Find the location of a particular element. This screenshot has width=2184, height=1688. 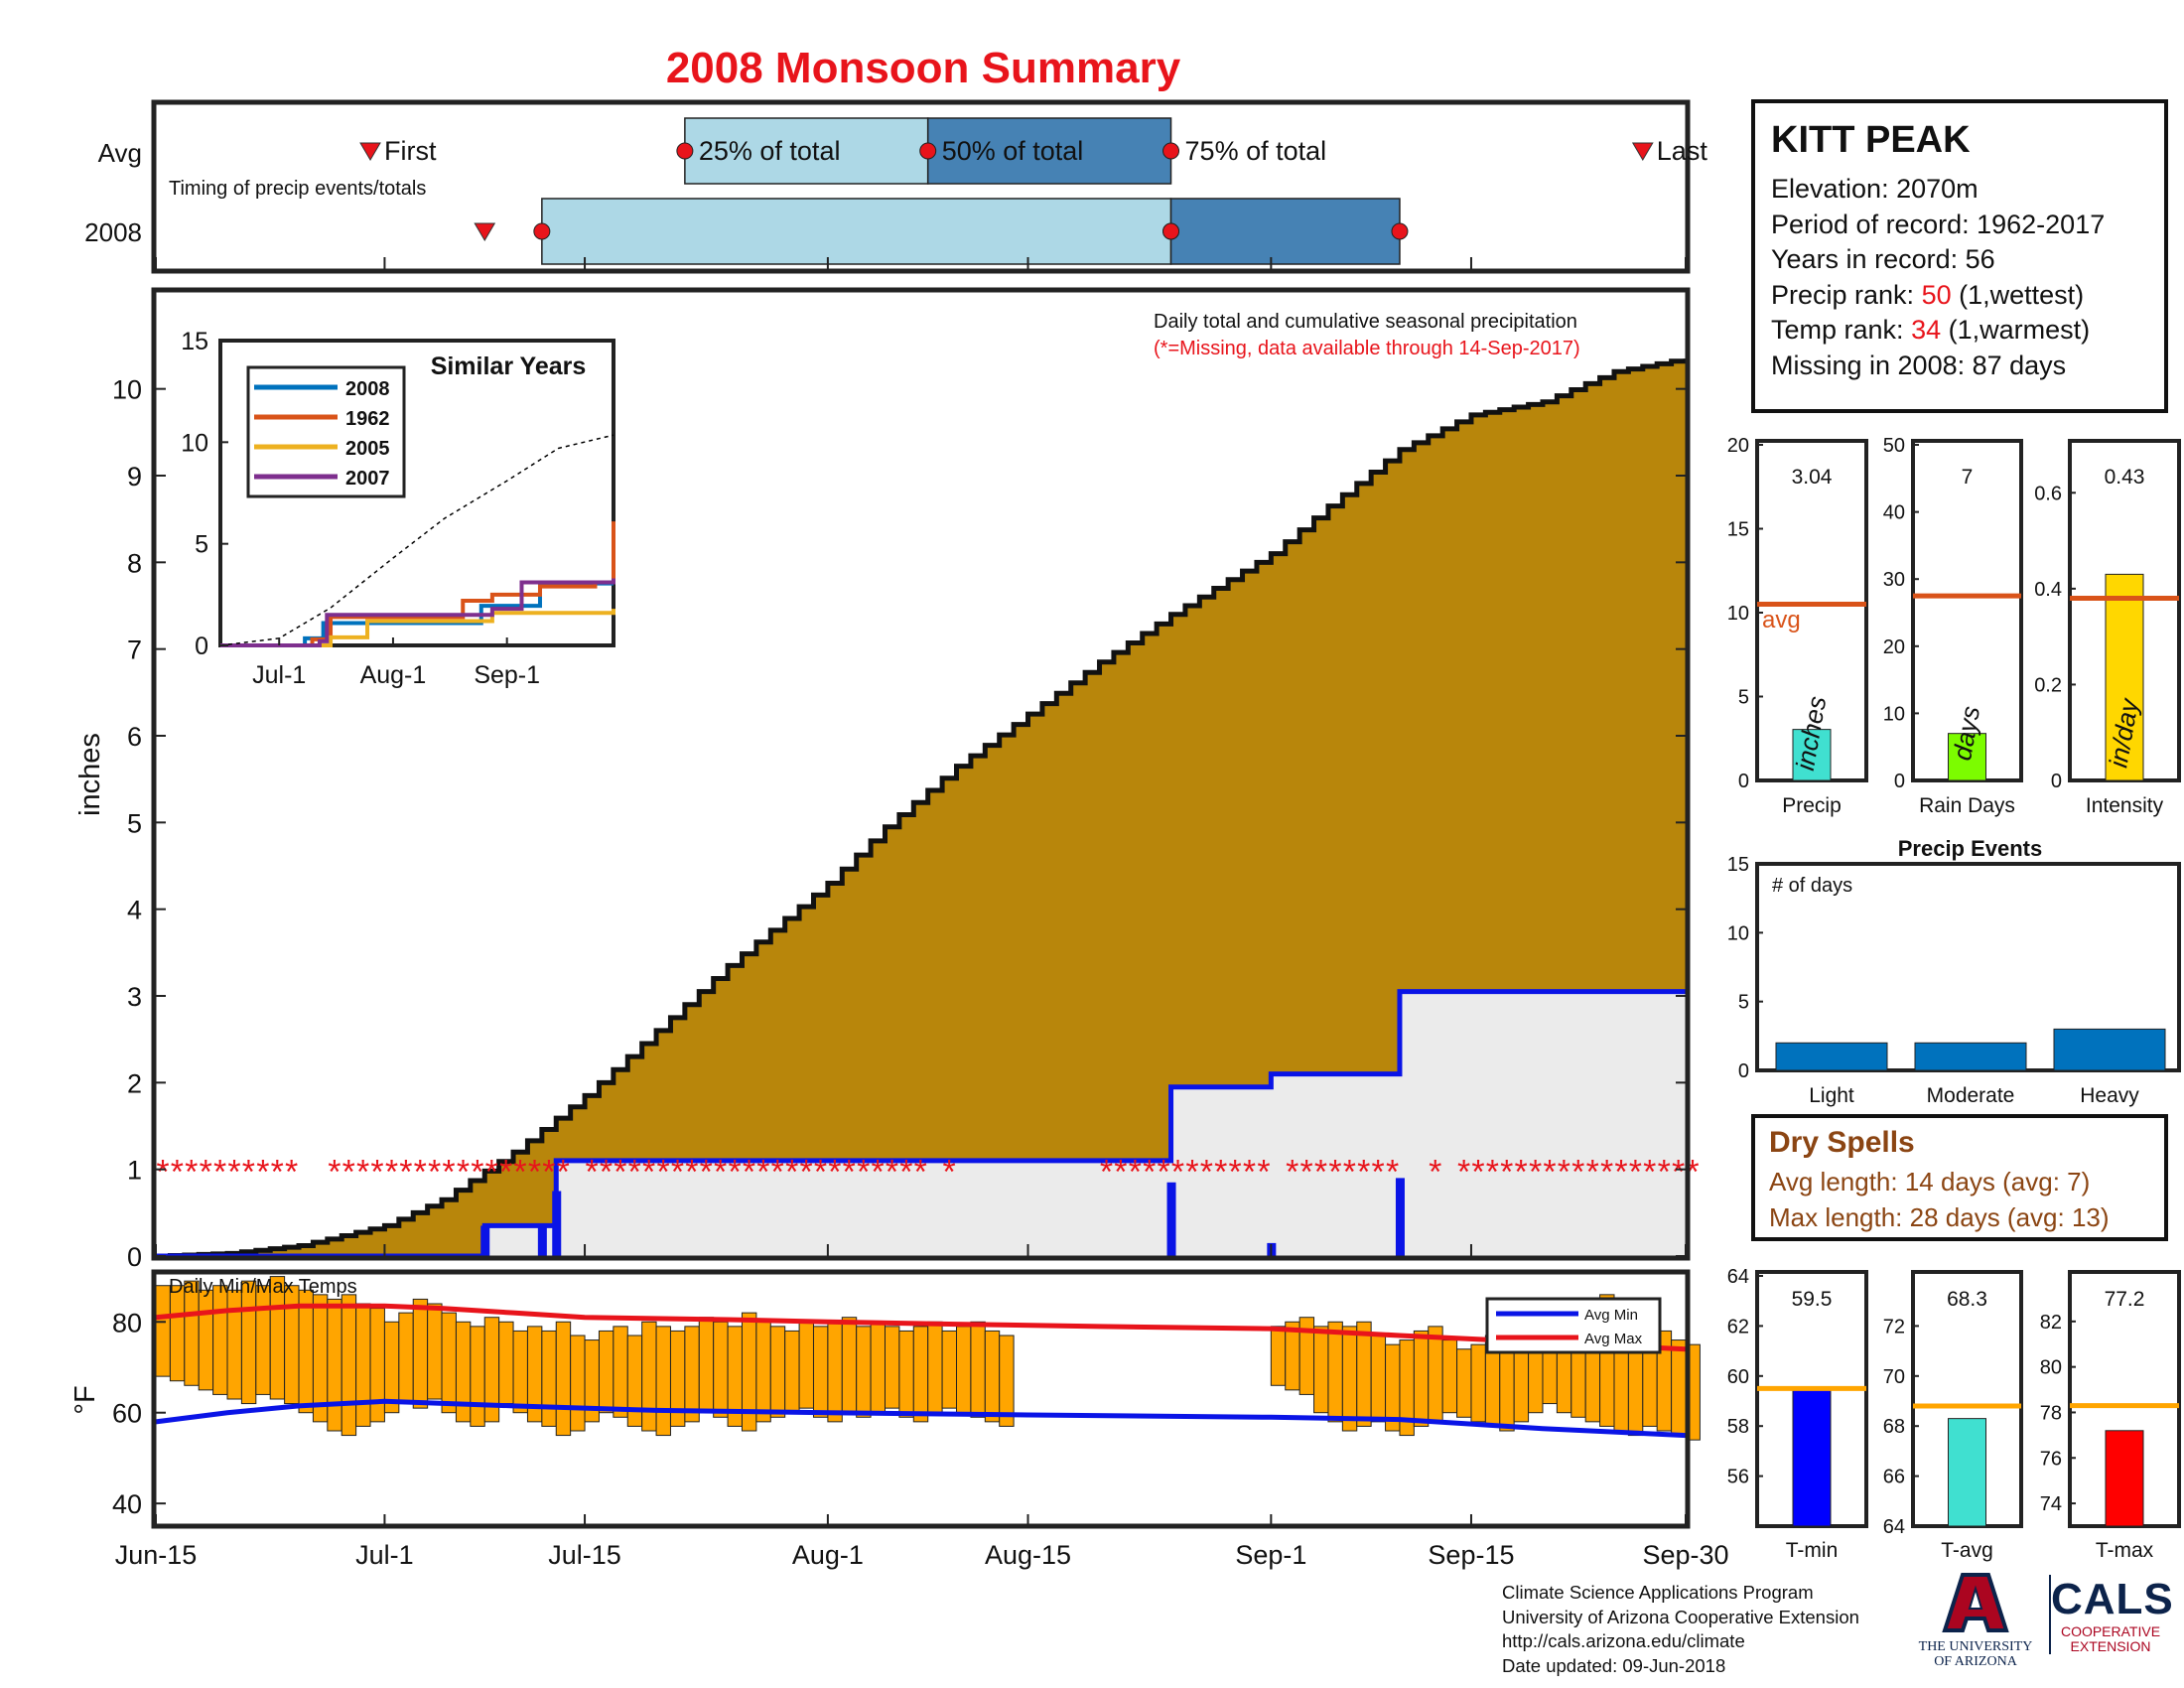

precip-ytick-label: 0 is located at coordinates (134, 1257).